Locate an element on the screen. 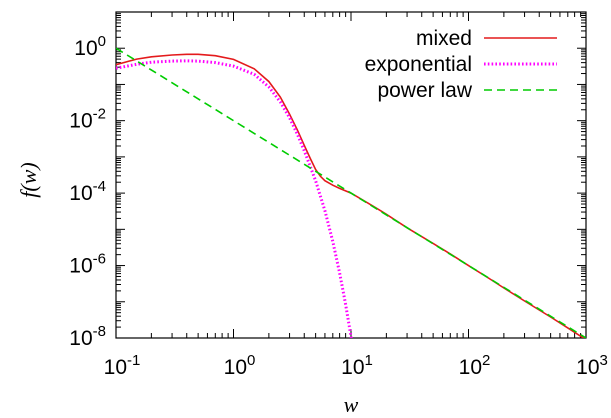 Image resolution: width=611 pixels, height=418 pixels. y-axis-label: f(w) is located at coordinates (28, 179).